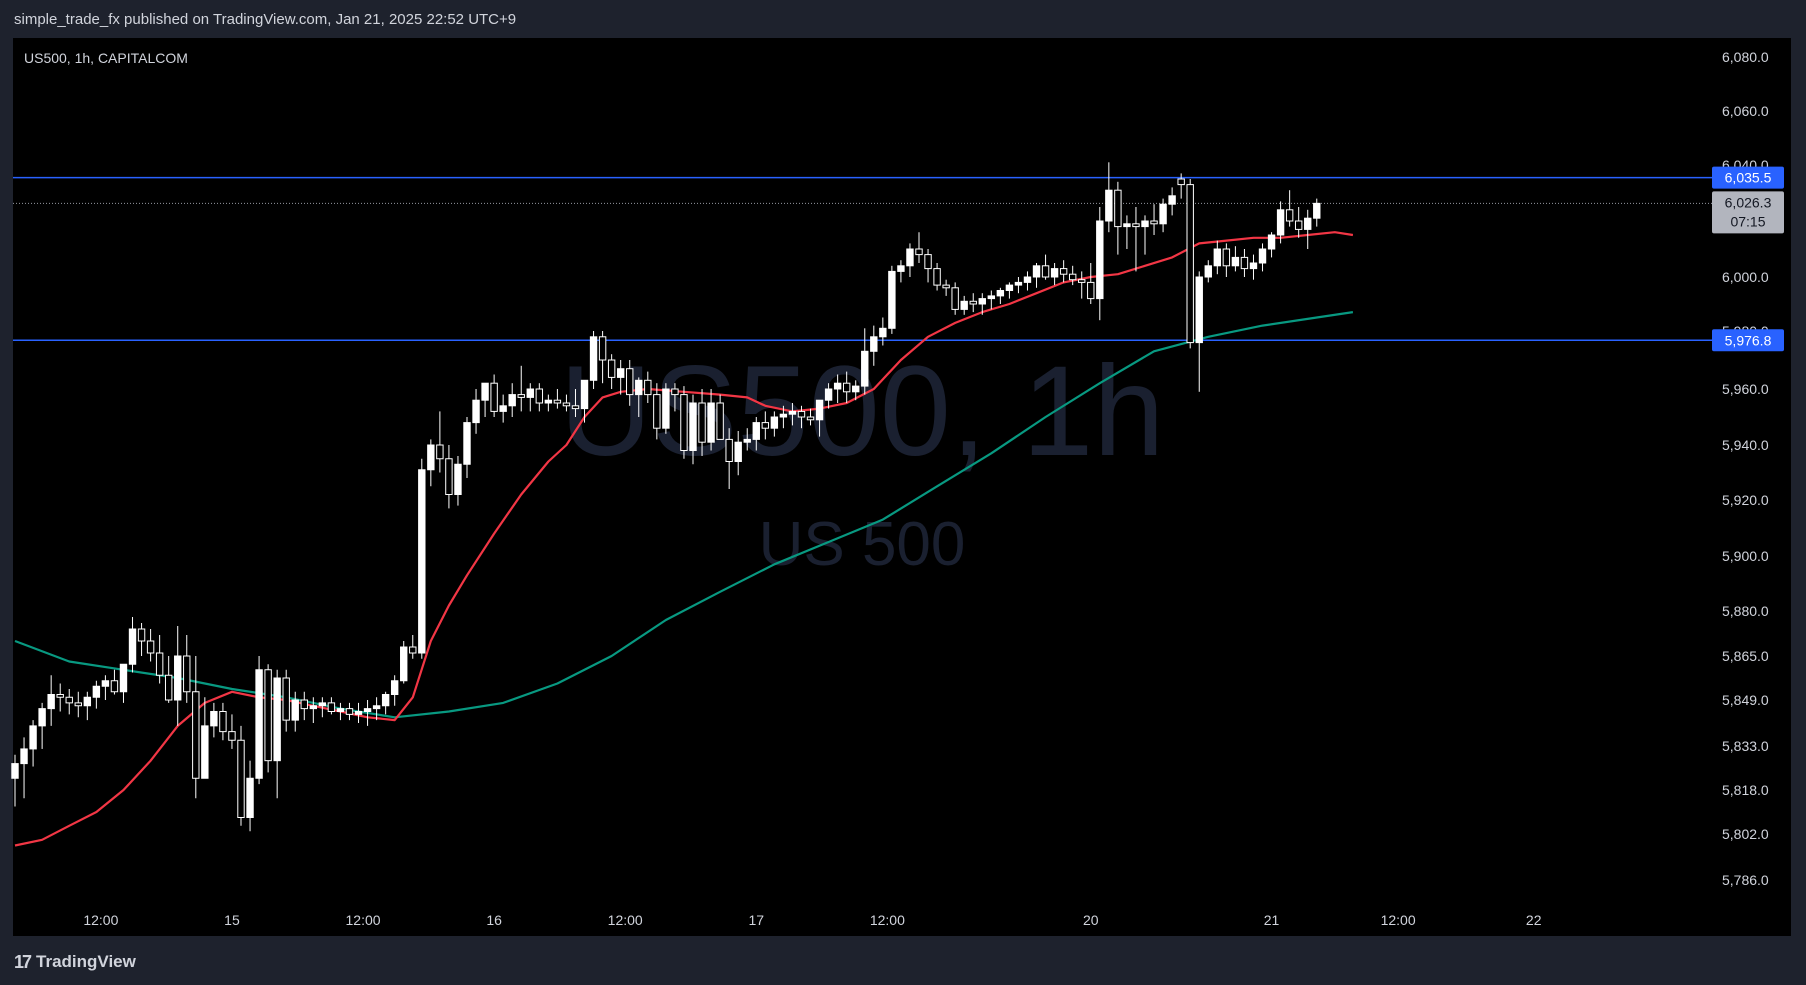 This screenshot has width=1806, height=985. Describe the element at coordinates (1745, 611) in the screenshot. I see `y-axis-tick-label: 5,880.0` at that location.